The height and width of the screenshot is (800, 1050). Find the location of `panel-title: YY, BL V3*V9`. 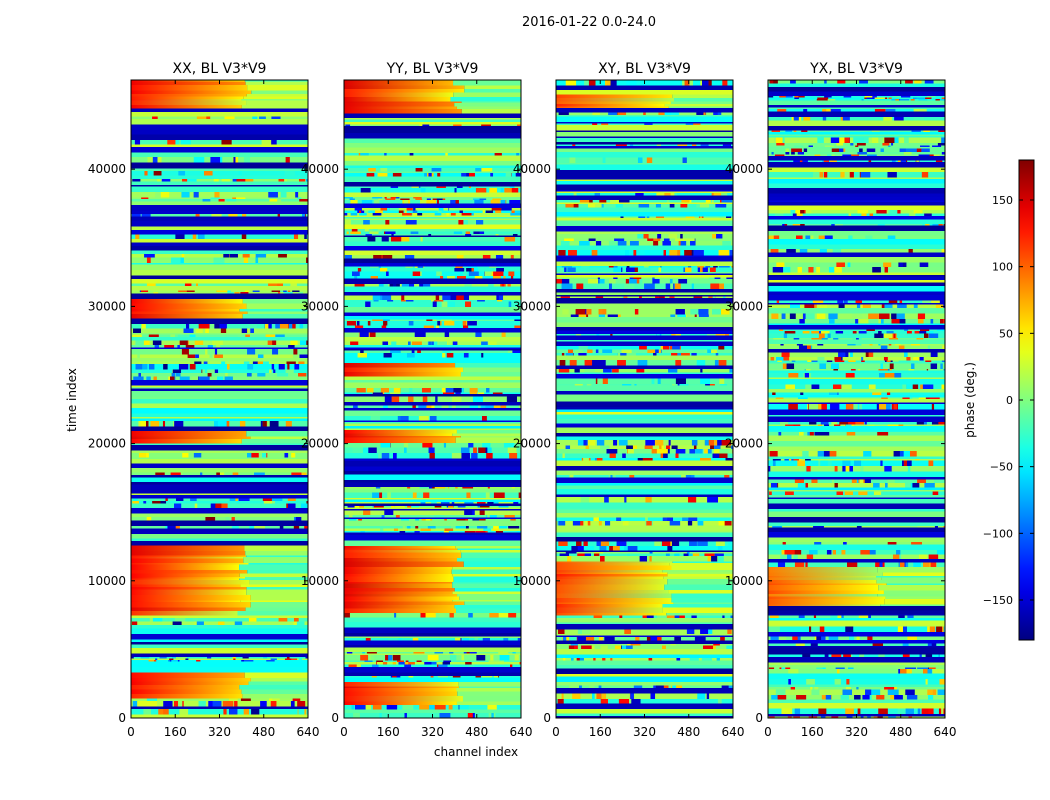

panel-title: YY, BL V3*V9 is located at coordinates (432, 69).